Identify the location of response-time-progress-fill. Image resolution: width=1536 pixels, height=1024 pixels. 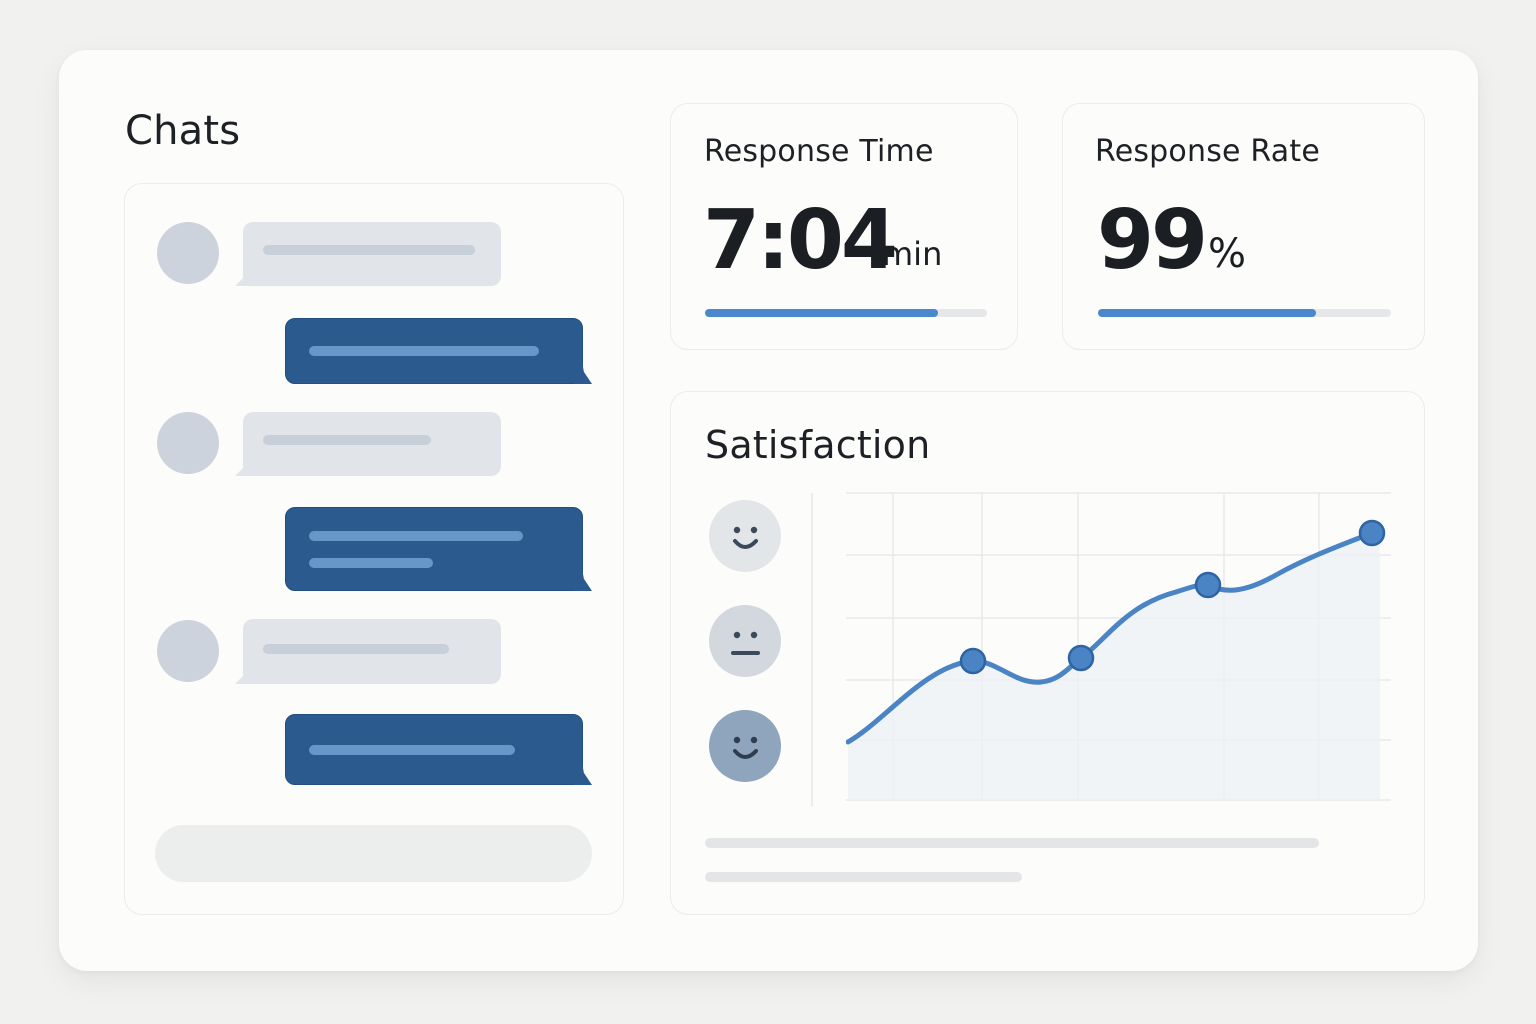
(821, 313).